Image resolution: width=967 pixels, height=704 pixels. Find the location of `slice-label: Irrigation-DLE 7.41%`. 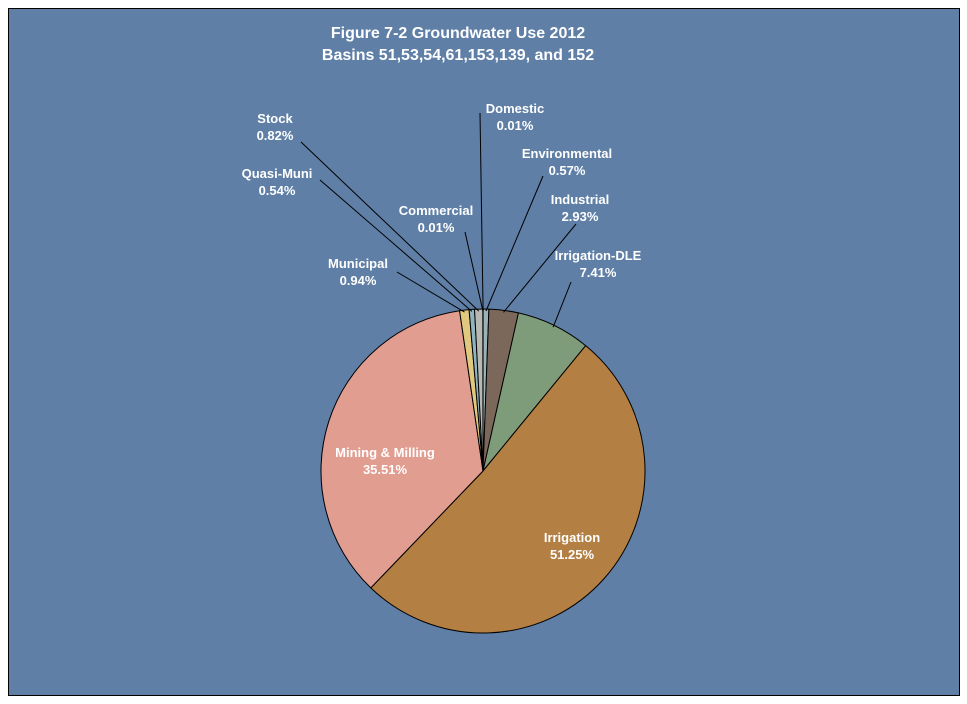

slice-label: Irrigation-DLE 7.41% is located at coordinates (598, 264).